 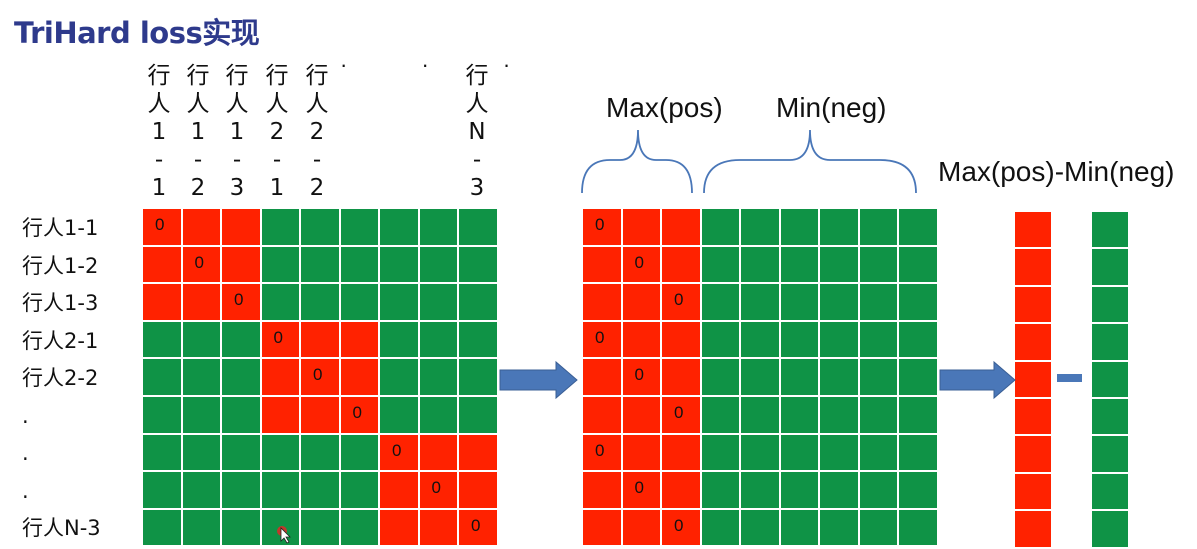 I want to click on row-label: 行人N-3, so click(x=61, y=528).